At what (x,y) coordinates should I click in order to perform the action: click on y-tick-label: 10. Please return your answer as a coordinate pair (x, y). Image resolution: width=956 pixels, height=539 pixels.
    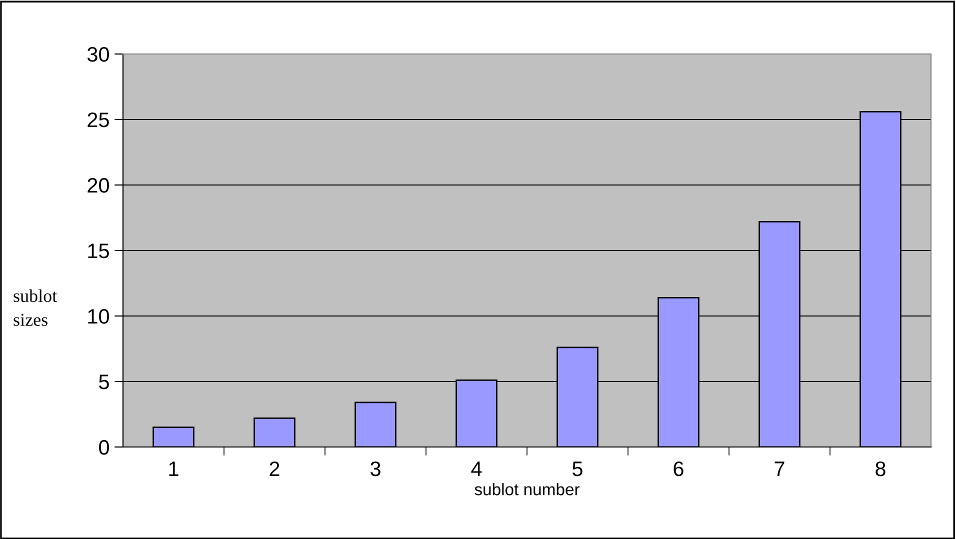
    Looking at the image, I should click on (98, 316).